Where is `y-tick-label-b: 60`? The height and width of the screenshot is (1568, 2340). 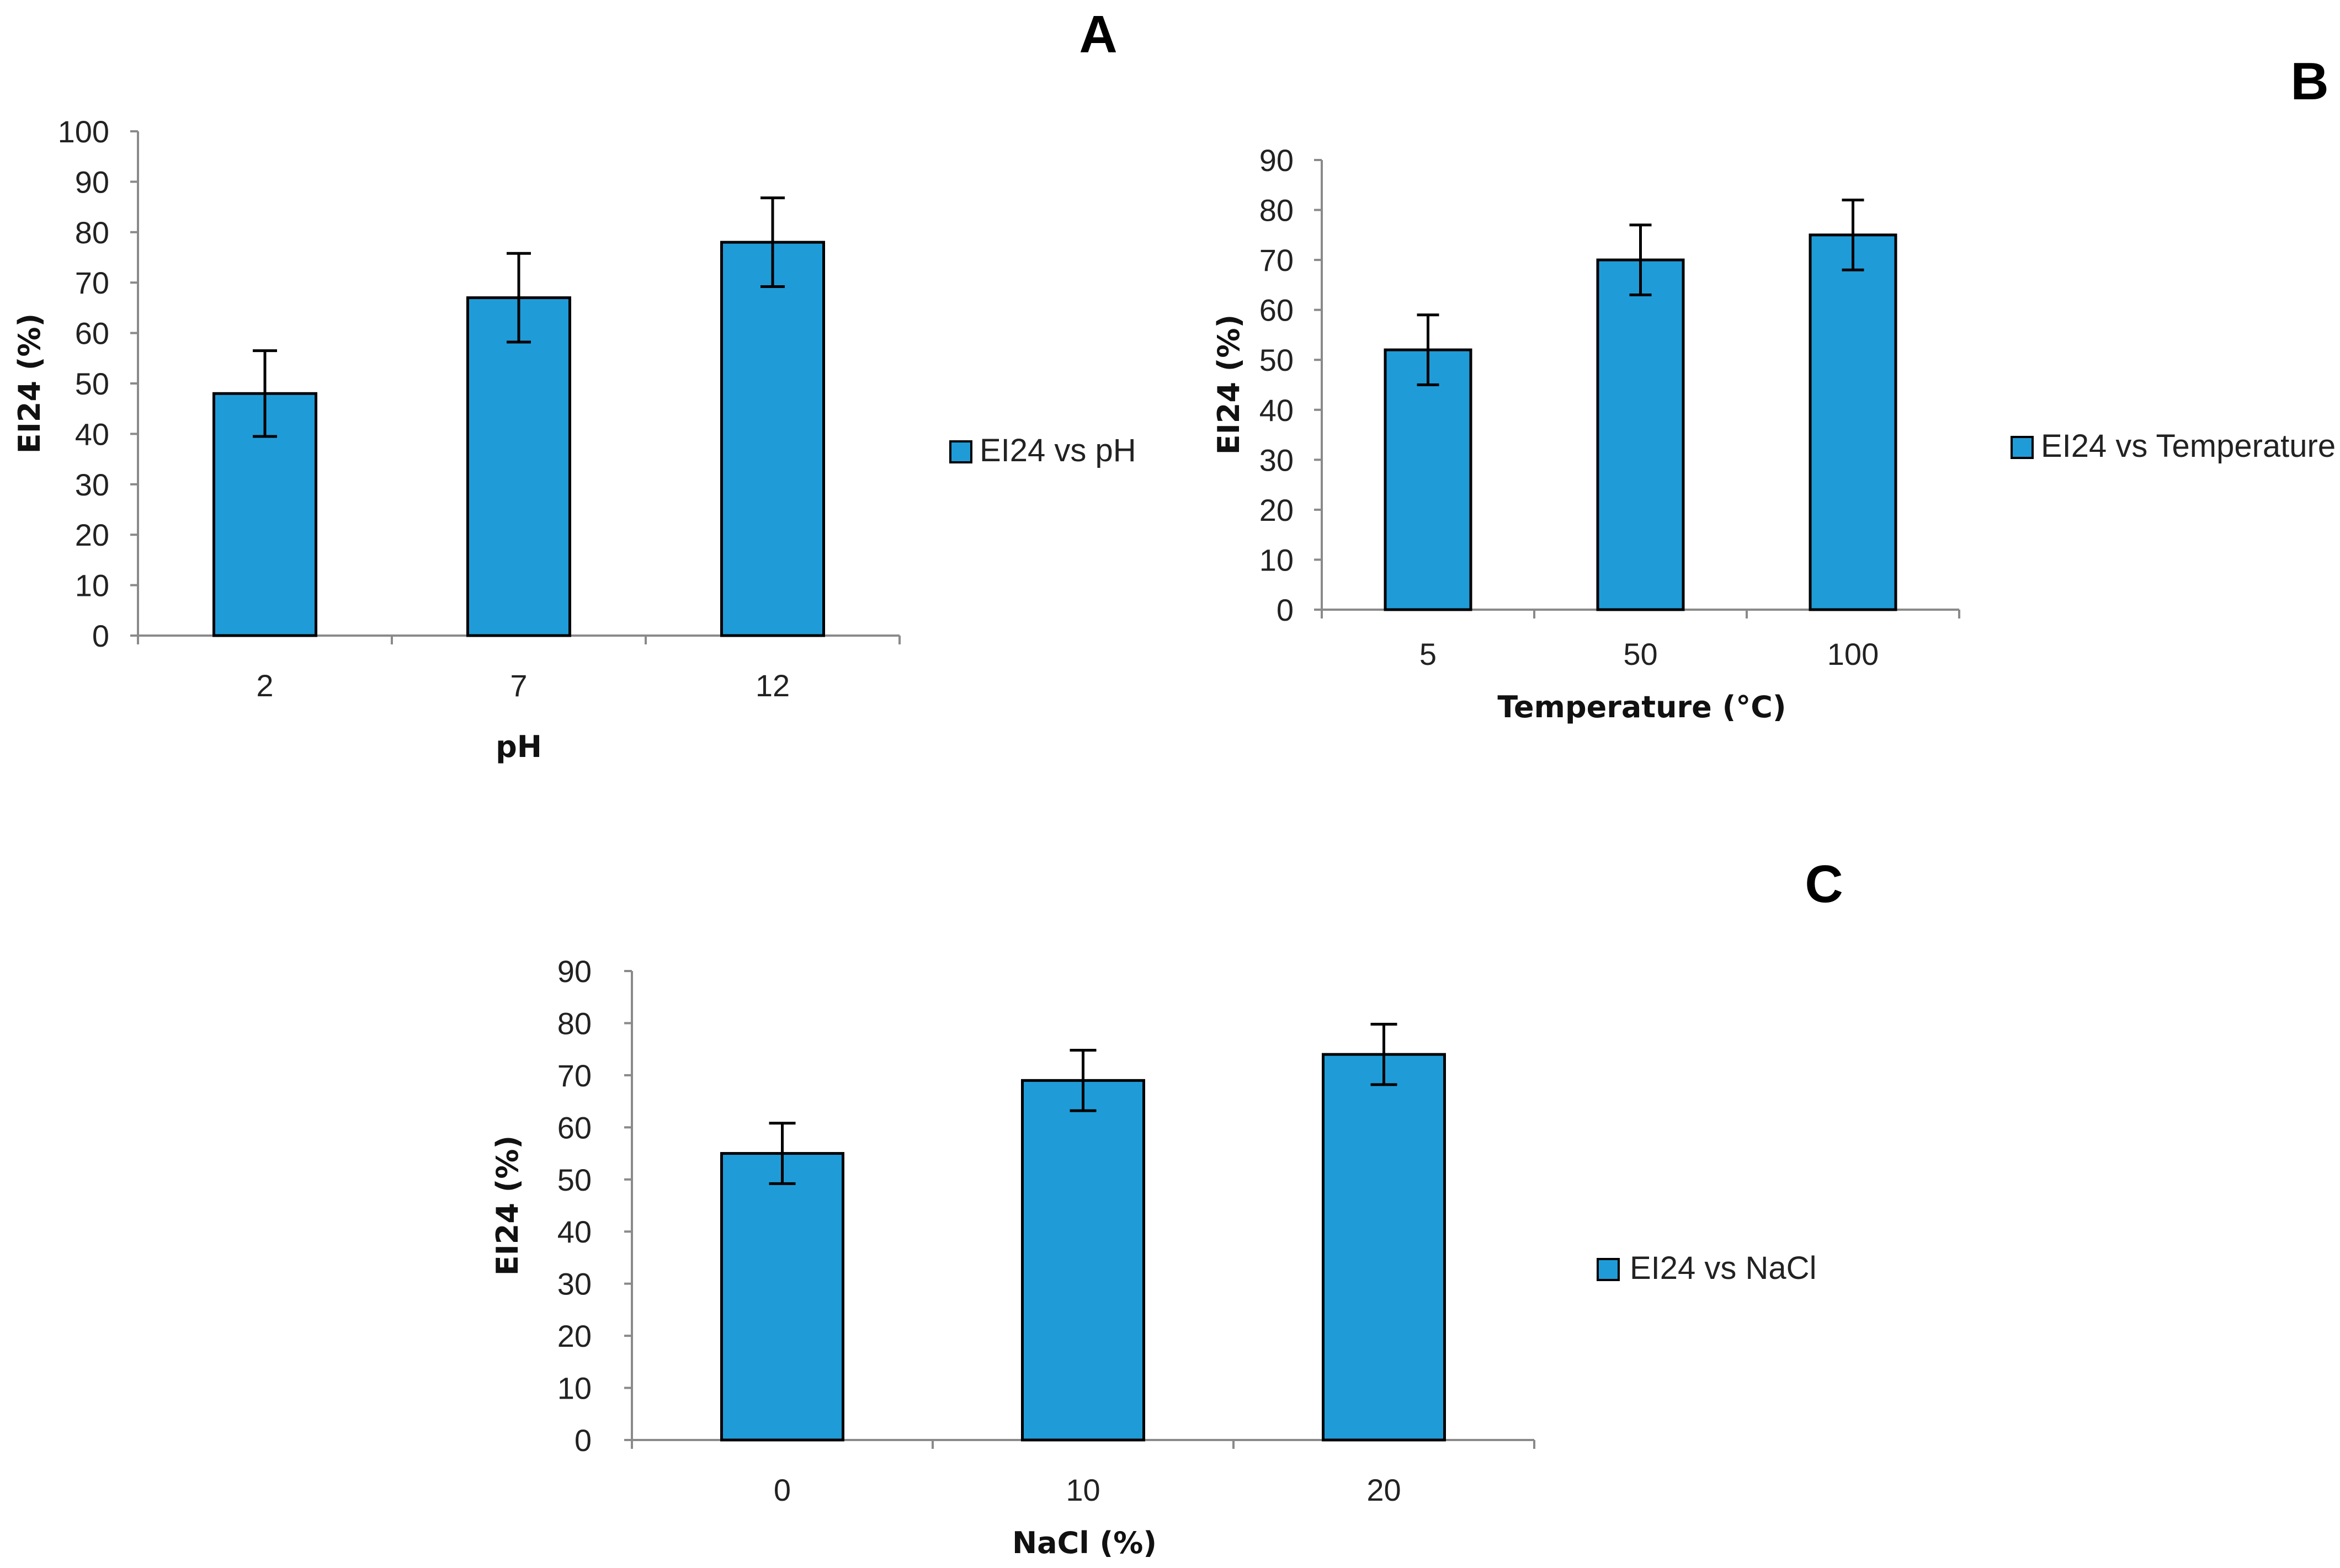 y-tick-label-b: 60 is located at coordinates (1276, 310).